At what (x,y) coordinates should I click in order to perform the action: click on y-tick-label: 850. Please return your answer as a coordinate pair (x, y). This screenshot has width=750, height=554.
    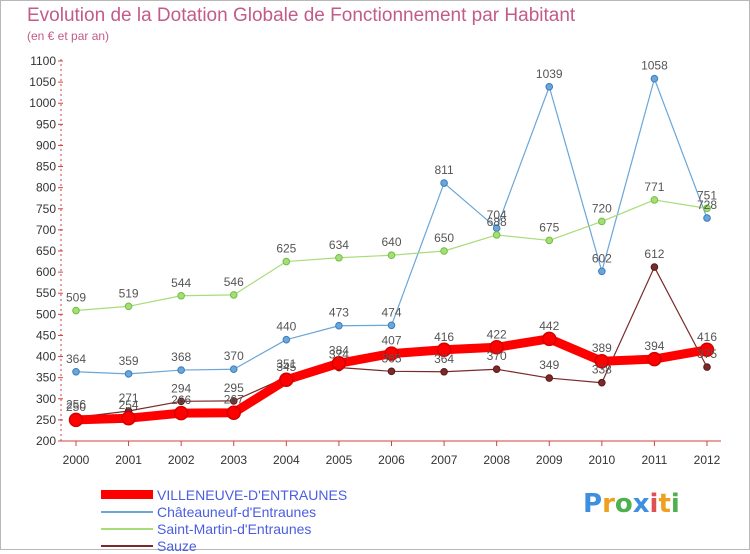
    Looking at the image, I should click on (46, 167).